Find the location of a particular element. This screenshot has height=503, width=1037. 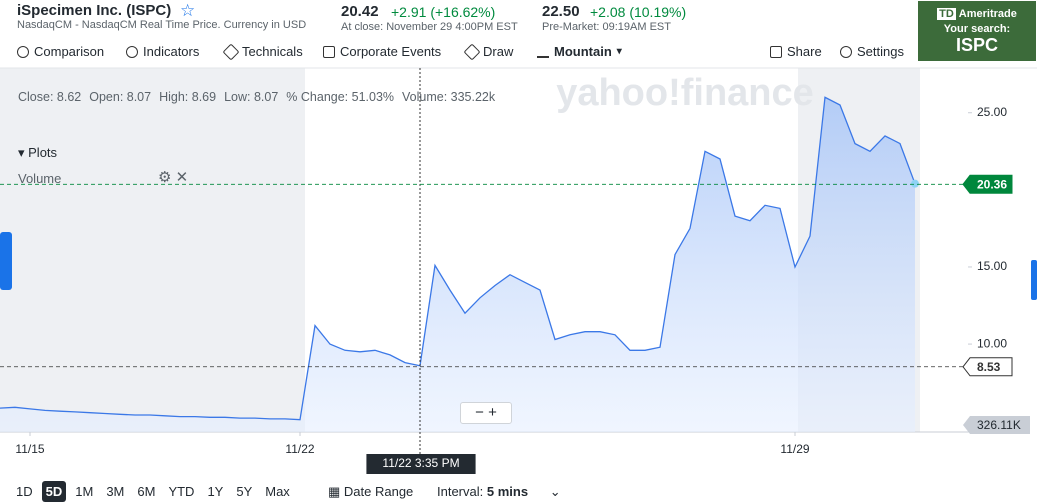

title: iSpecimen Inc. (ISPC) is located at coordinates (94, 10).